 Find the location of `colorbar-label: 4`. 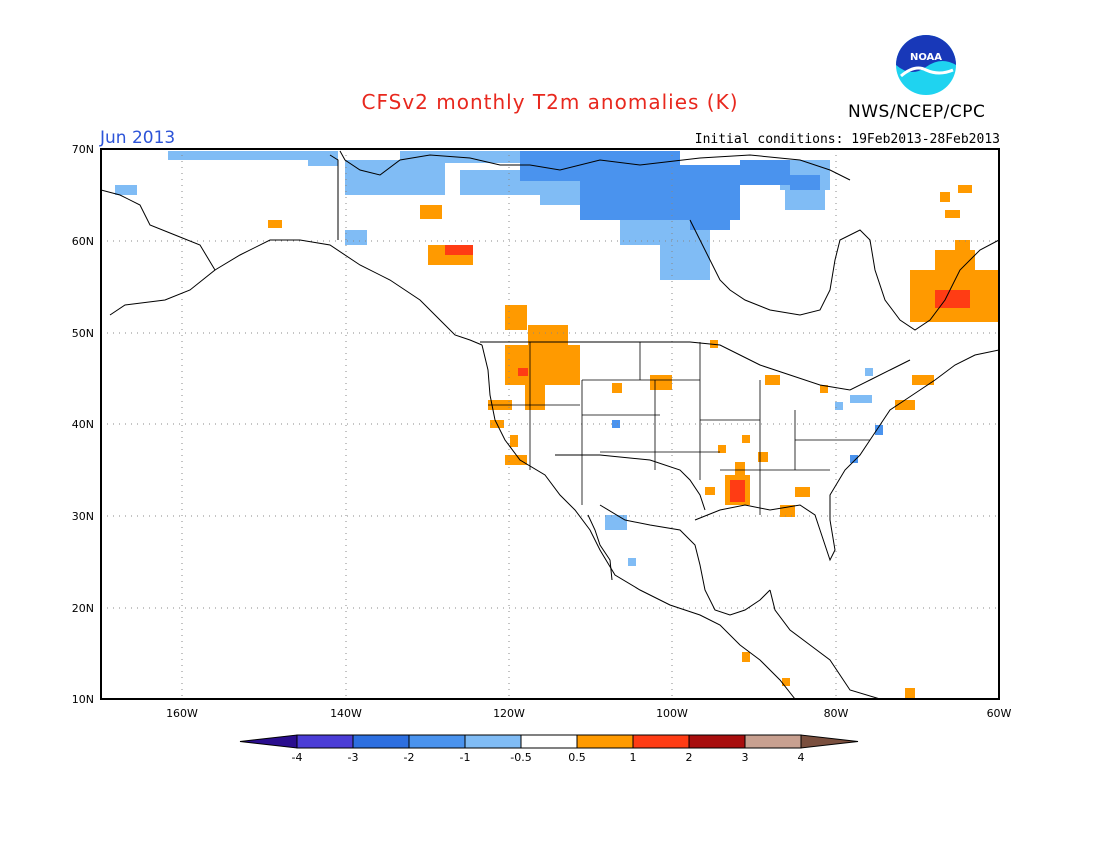

colorbar-label: 4 is located at coordinates (801, 757).